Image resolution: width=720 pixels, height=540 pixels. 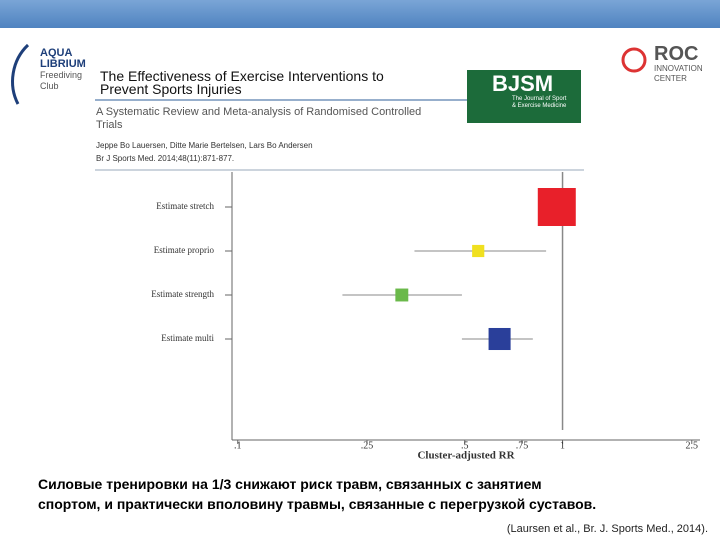 What do you see at coordinates (562, 445) in the screenshot?
I see `x-tick-label: 1` at bounding box center [562, 445].